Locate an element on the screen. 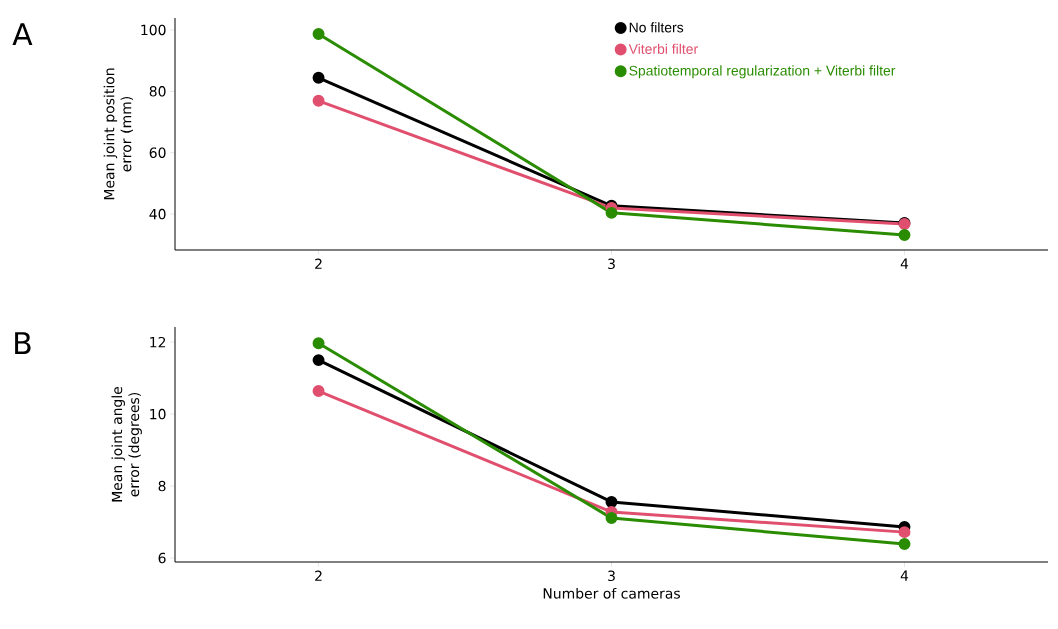 The height and width of the screenshot is (629, 1058). x-axis-title: Number of cameras is located at coordinates (611, 593).